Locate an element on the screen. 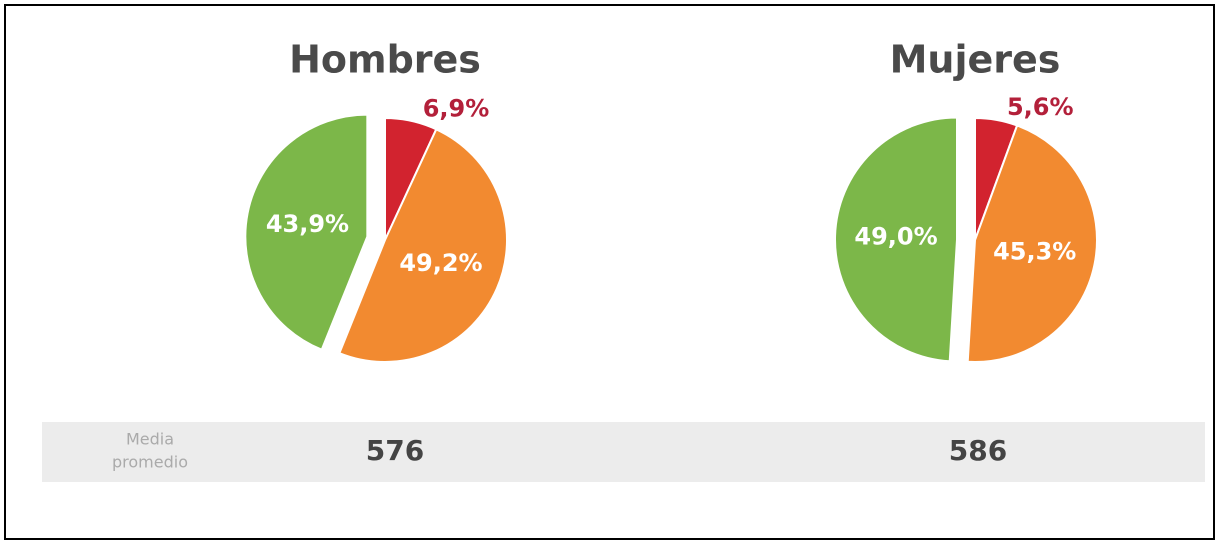 This screenshot has width=1219, height=544. summary-value: 586 is located at coordinates (978, 450).